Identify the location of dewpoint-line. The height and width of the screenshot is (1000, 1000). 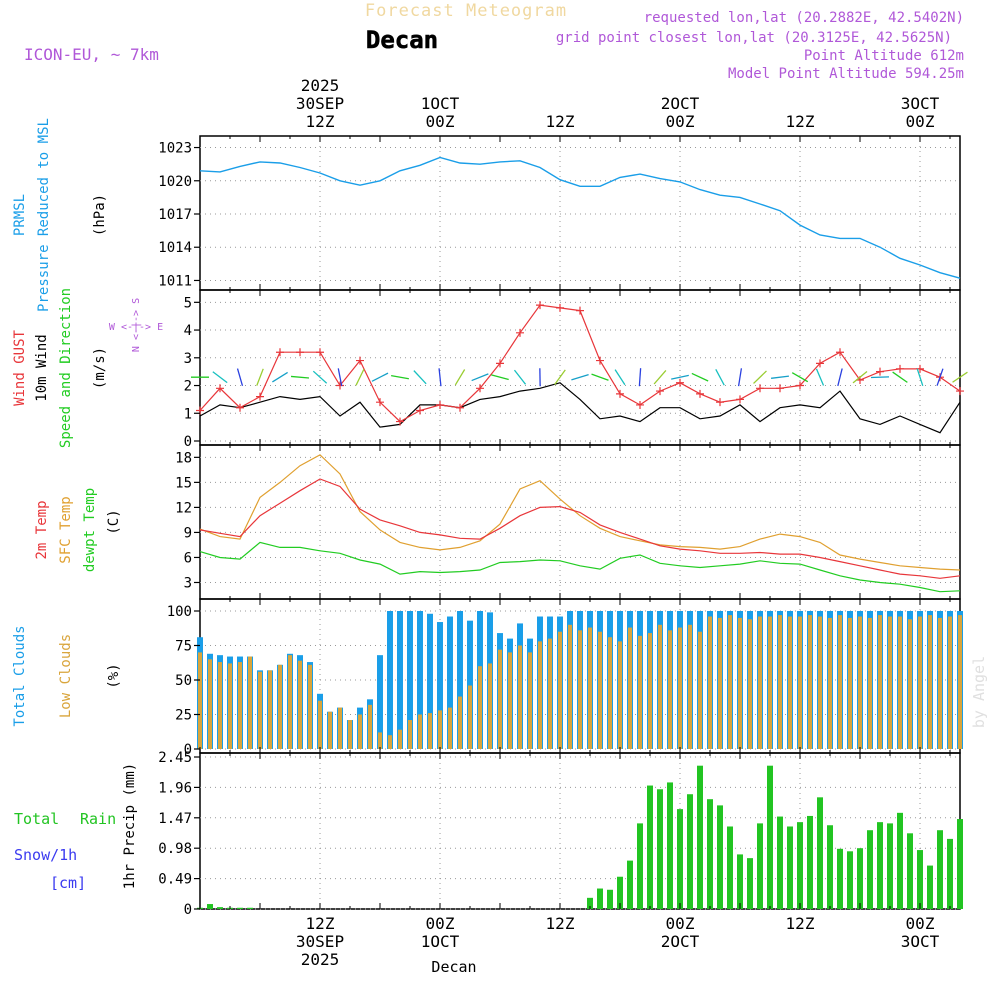
(580, 567).